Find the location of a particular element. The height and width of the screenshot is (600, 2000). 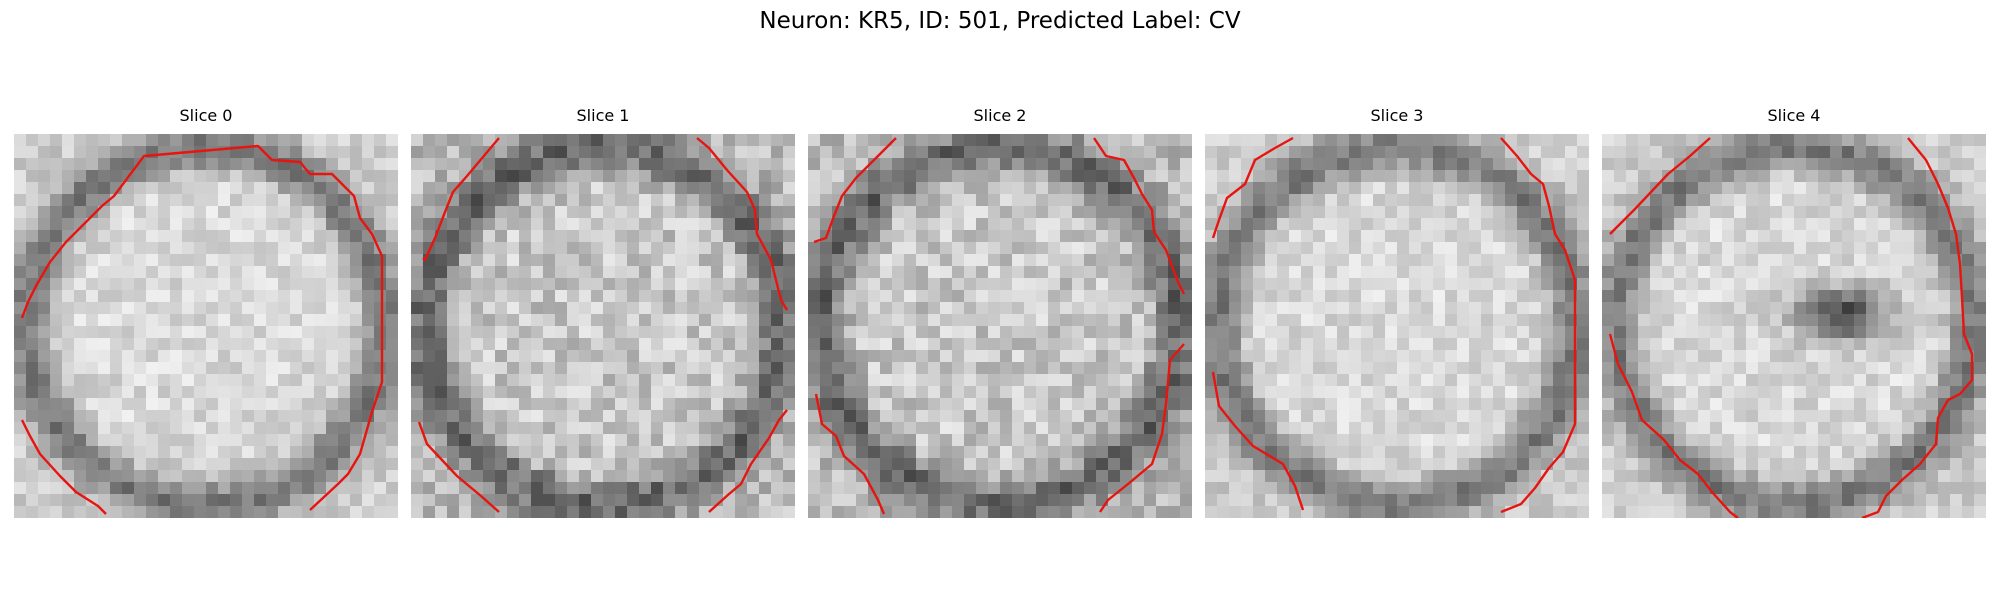

slice-panel-3: Slice 3 is located at coordinates (1397, 312).